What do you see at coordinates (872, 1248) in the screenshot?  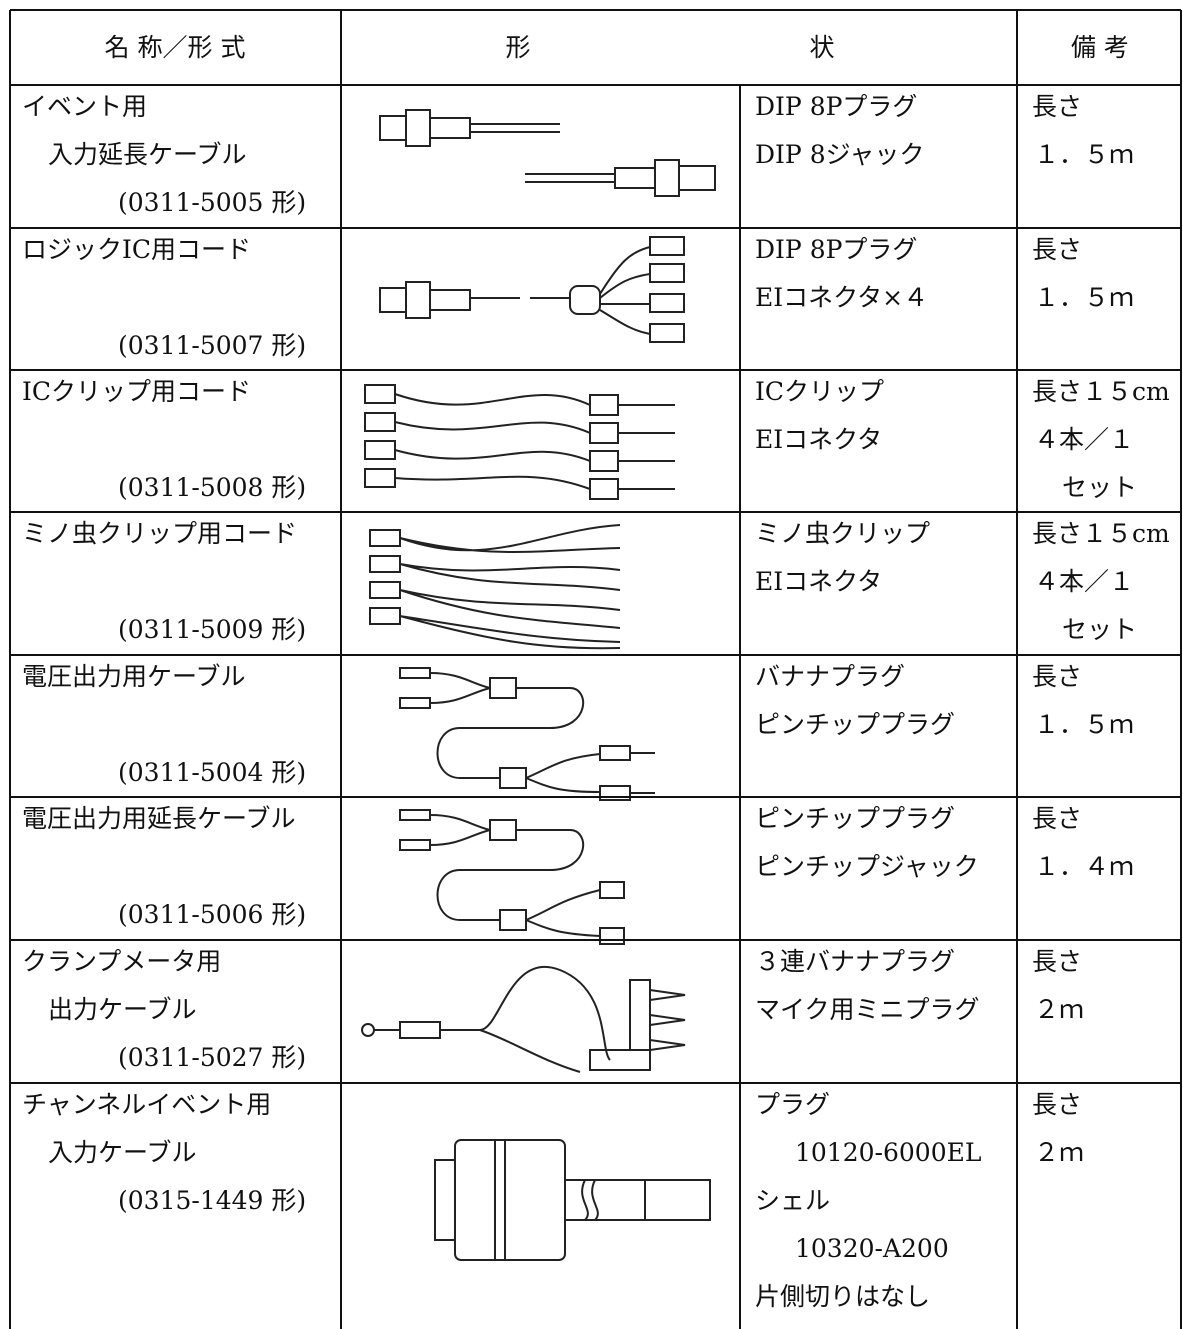 I see `item-spec: 10320-A200` at bounding box center [872, 1248].